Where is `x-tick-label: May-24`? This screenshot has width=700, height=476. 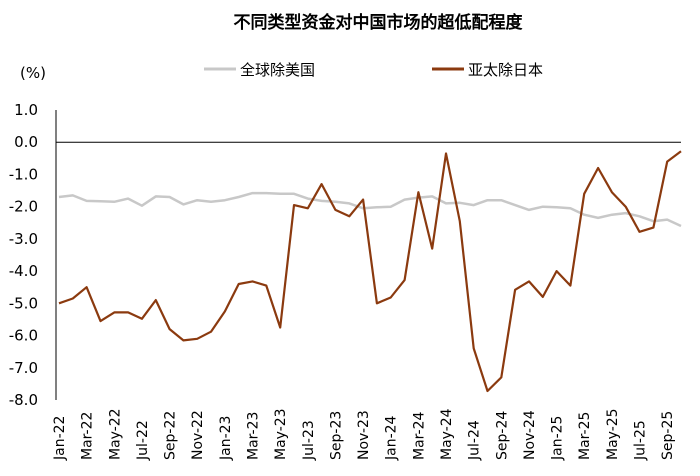 x-tick-label: May-24 is located at coordinates (447, 434).